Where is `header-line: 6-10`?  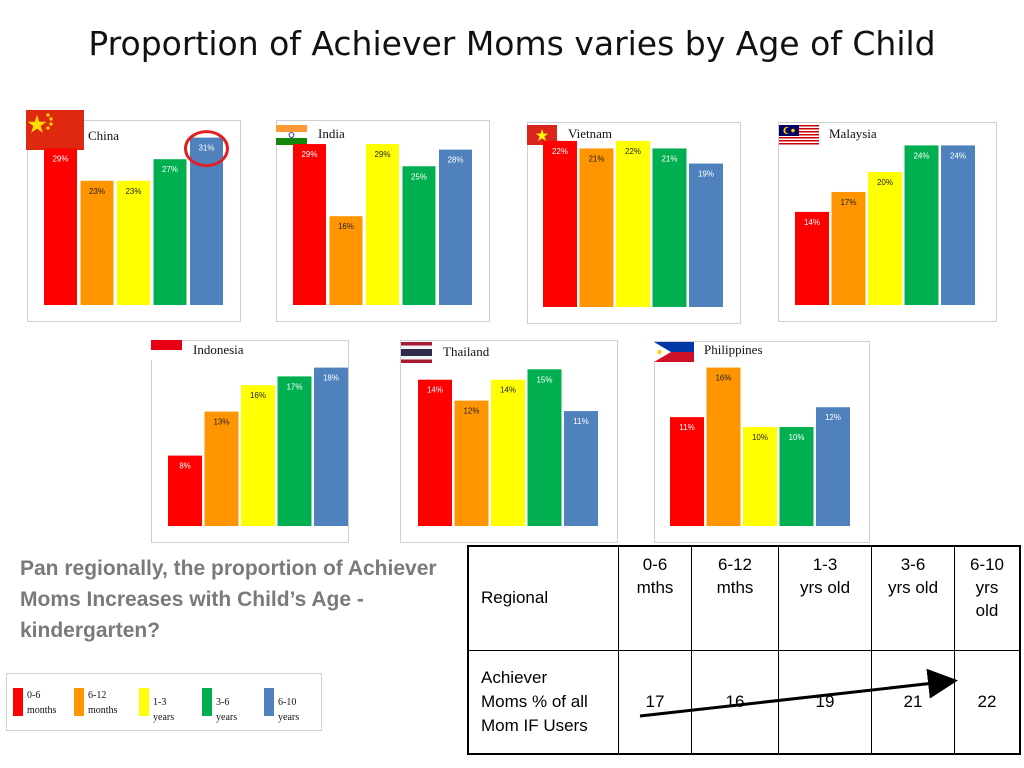 header-line: 6-10 is located at coordinates (987, 564).